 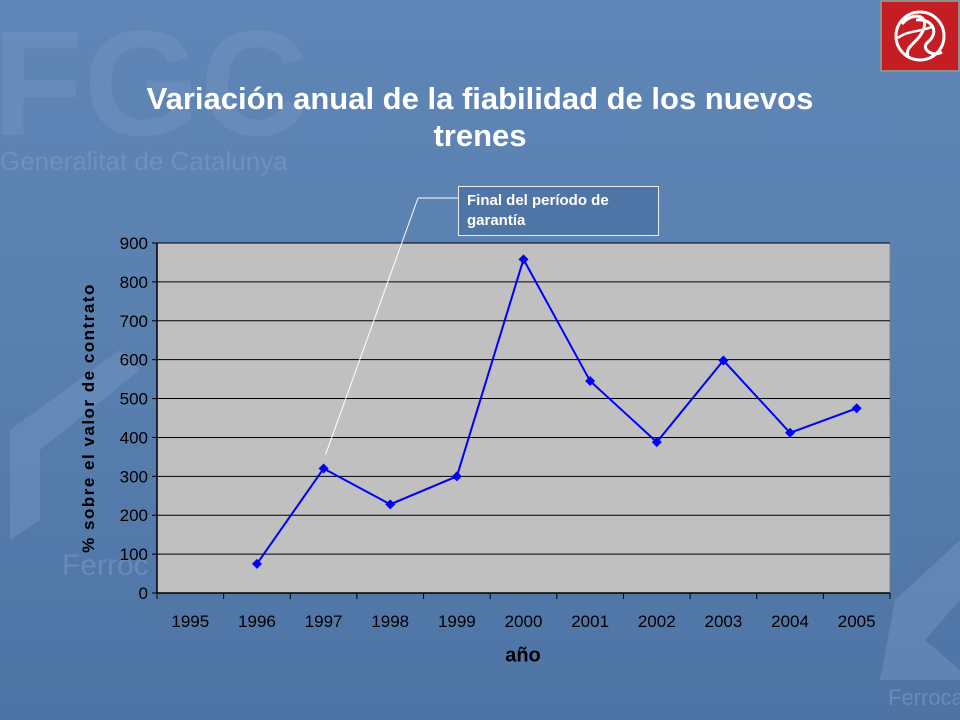 What do you see at coordinates (324, 621) in the screenshot?
I see `x-tick-label: 1997` at bounding box center [324, 621].